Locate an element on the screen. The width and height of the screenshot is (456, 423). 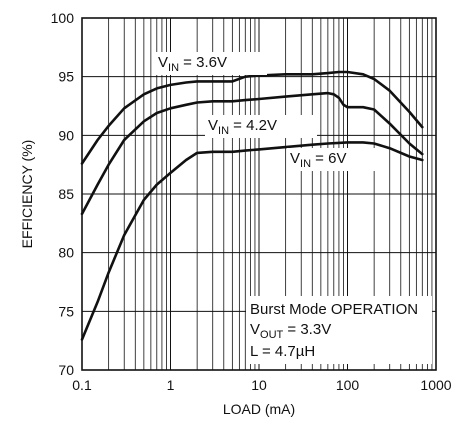
x-tick-label: 100 is located at coordinates (348, 385).